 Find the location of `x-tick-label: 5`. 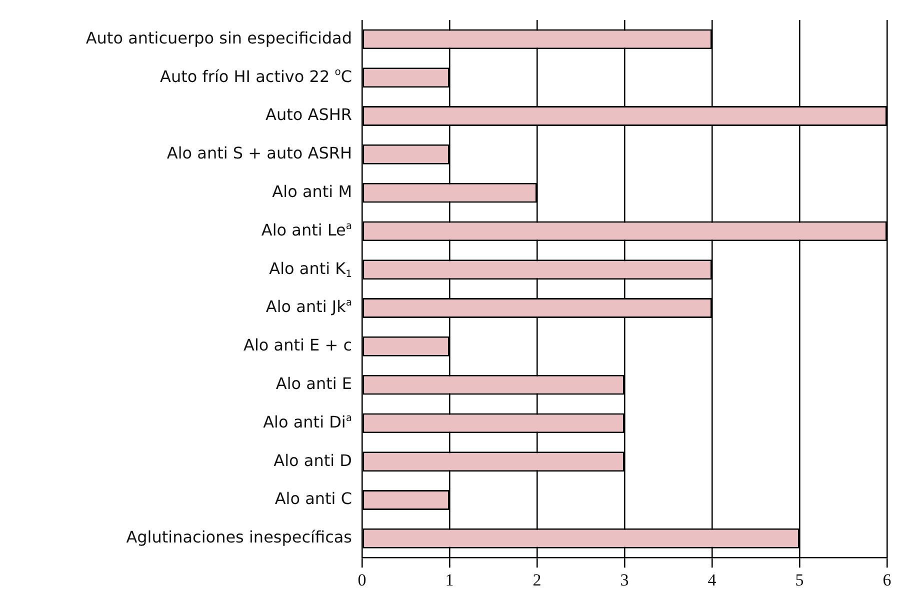

x-tick-label: 5 is located at coordinates (799, 580).